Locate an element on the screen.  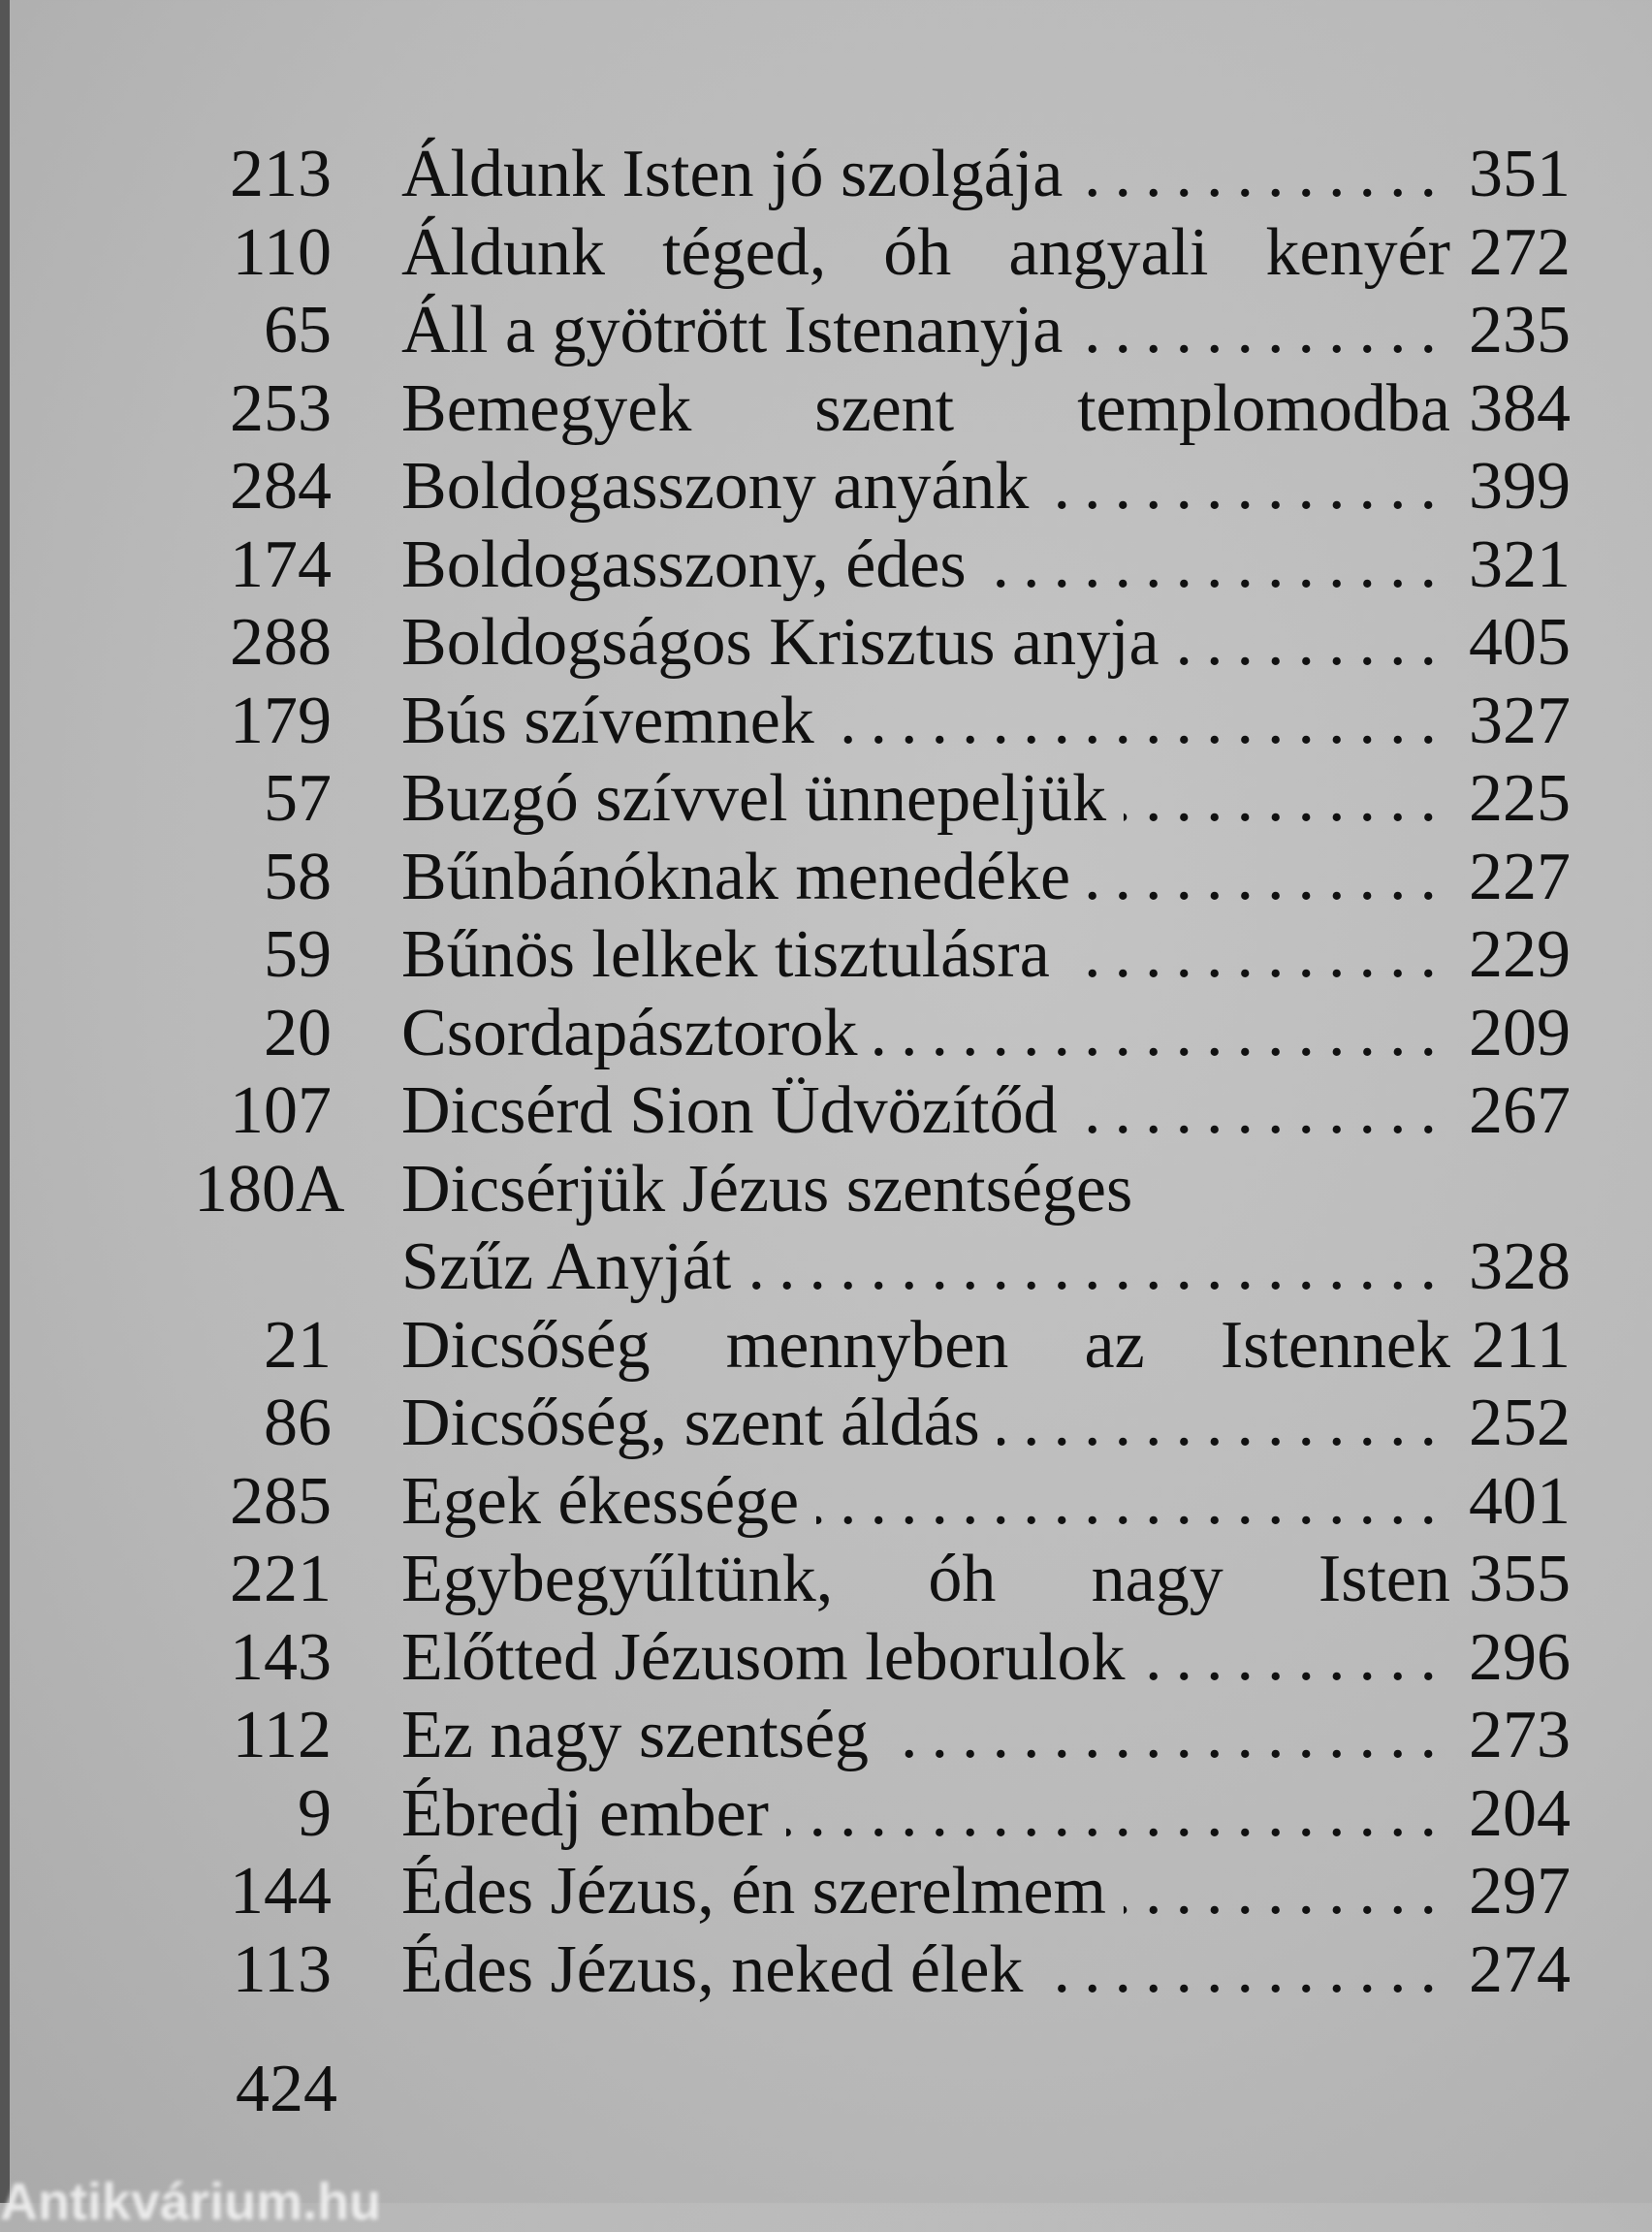
song-number: 179 is located at coordinates (281, 720).